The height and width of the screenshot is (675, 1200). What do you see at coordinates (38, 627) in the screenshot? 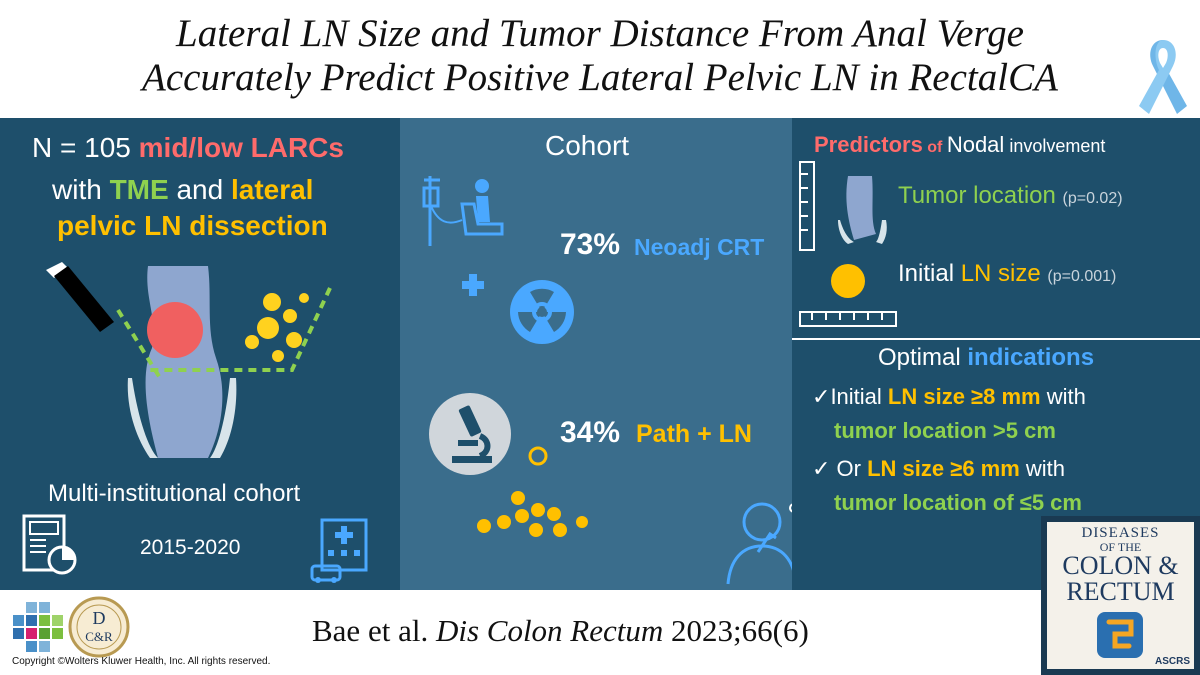
I see `wolters-kluwer-logo` at bounding box center [38, 627].